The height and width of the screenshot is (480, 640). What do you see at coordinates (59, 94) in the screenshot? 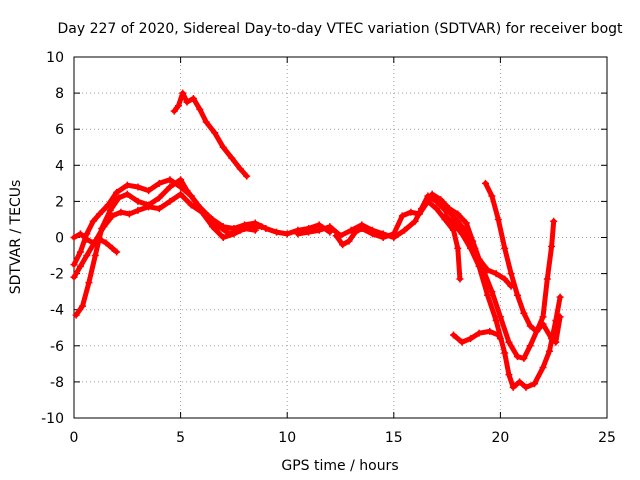
I see `y-tick-label-9: 8` at bounding box center [59, 94].